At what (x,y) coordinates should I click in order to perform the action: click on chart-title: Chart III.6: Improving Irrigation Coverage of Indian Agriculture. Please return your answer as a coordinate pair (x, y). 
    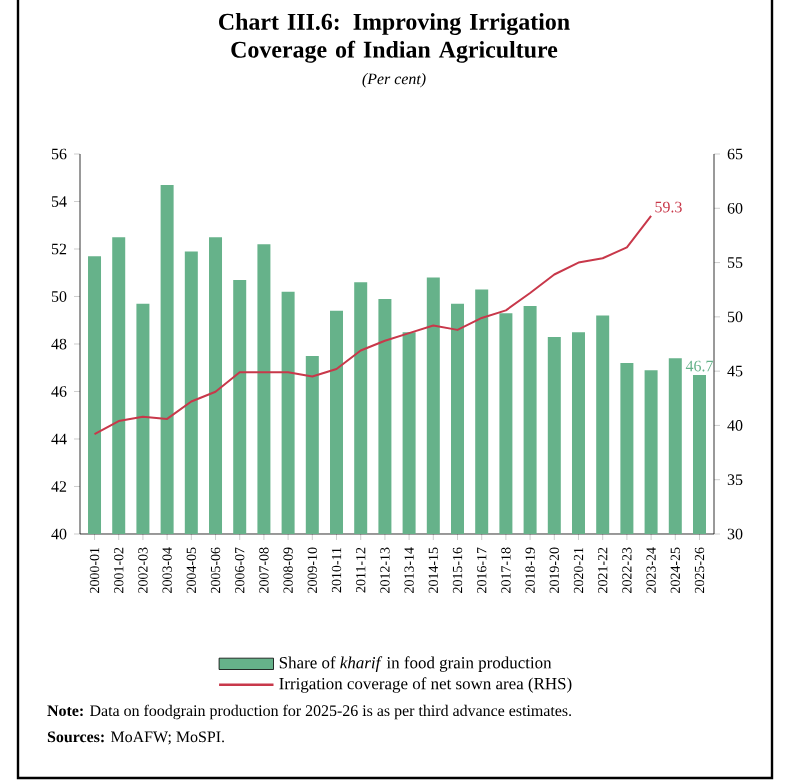
    Looking at the image, I should click on (394, 38).